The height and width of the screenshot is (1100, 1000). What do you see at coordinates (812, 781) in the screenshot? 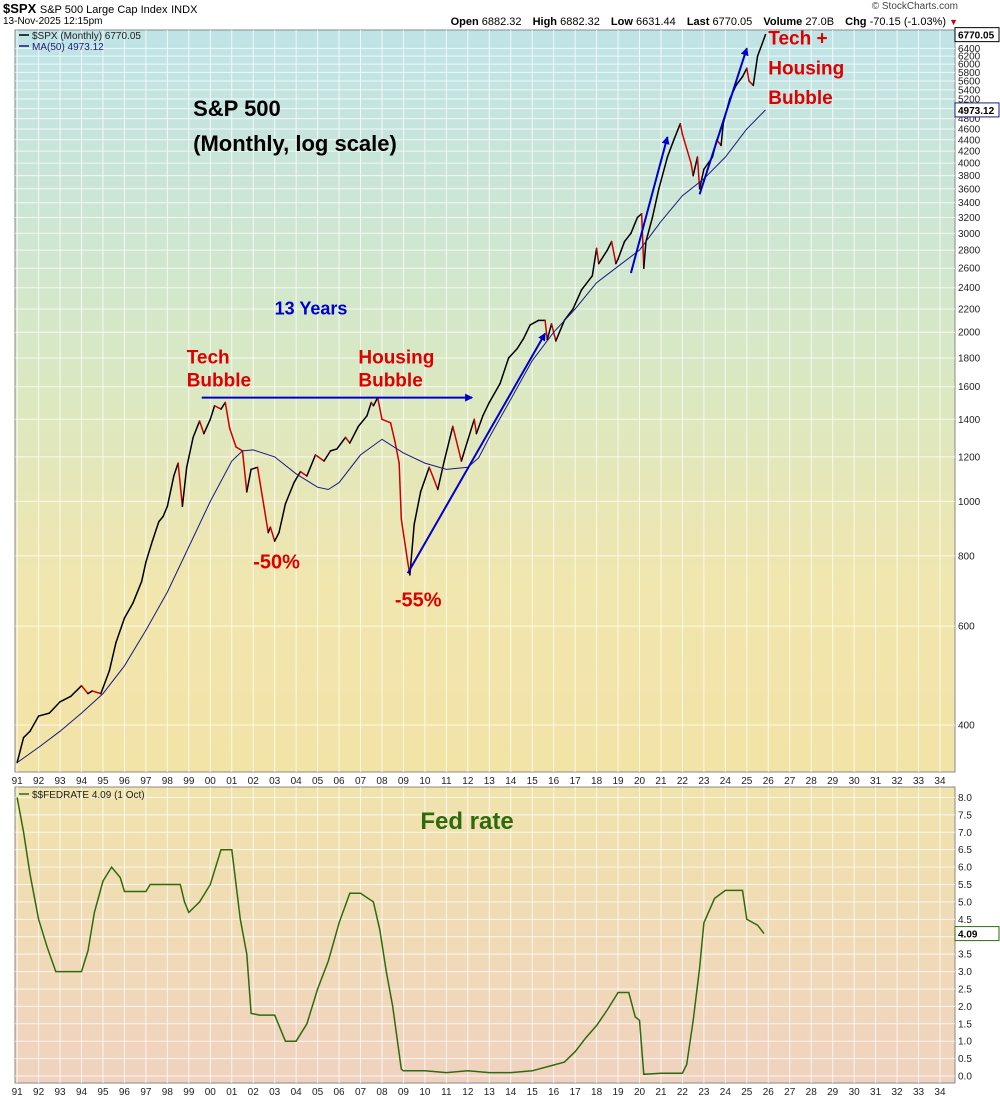
I see `price-x-tick-label: 28` at bounding box center [812, 781].